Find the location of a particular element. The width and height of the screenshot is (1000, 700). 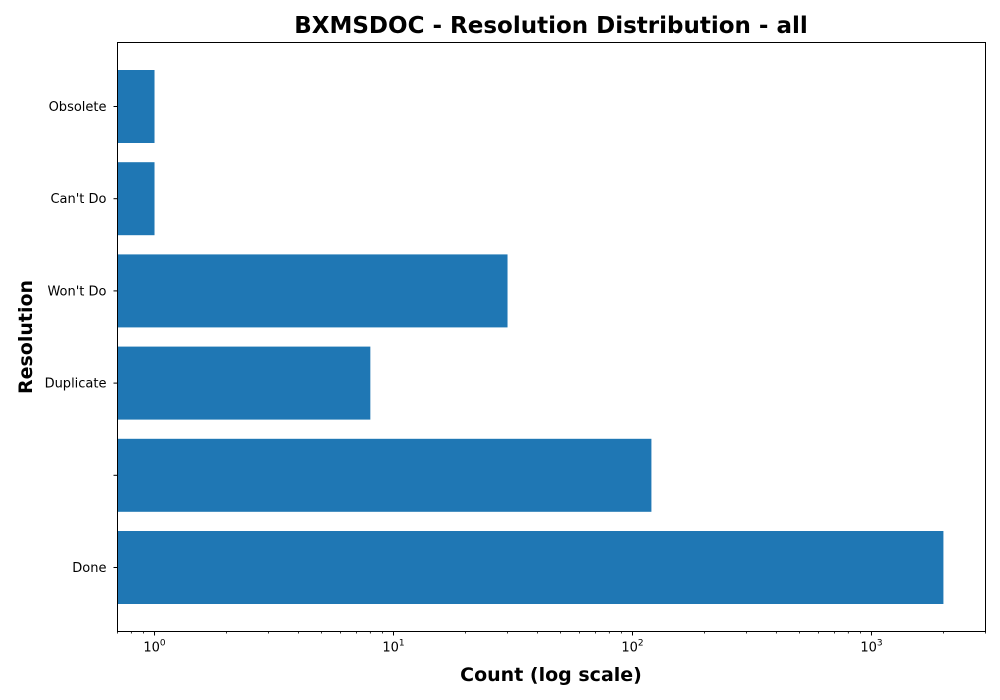

x-axis-label: Count (log scale) is located at coordinates (551, 675).